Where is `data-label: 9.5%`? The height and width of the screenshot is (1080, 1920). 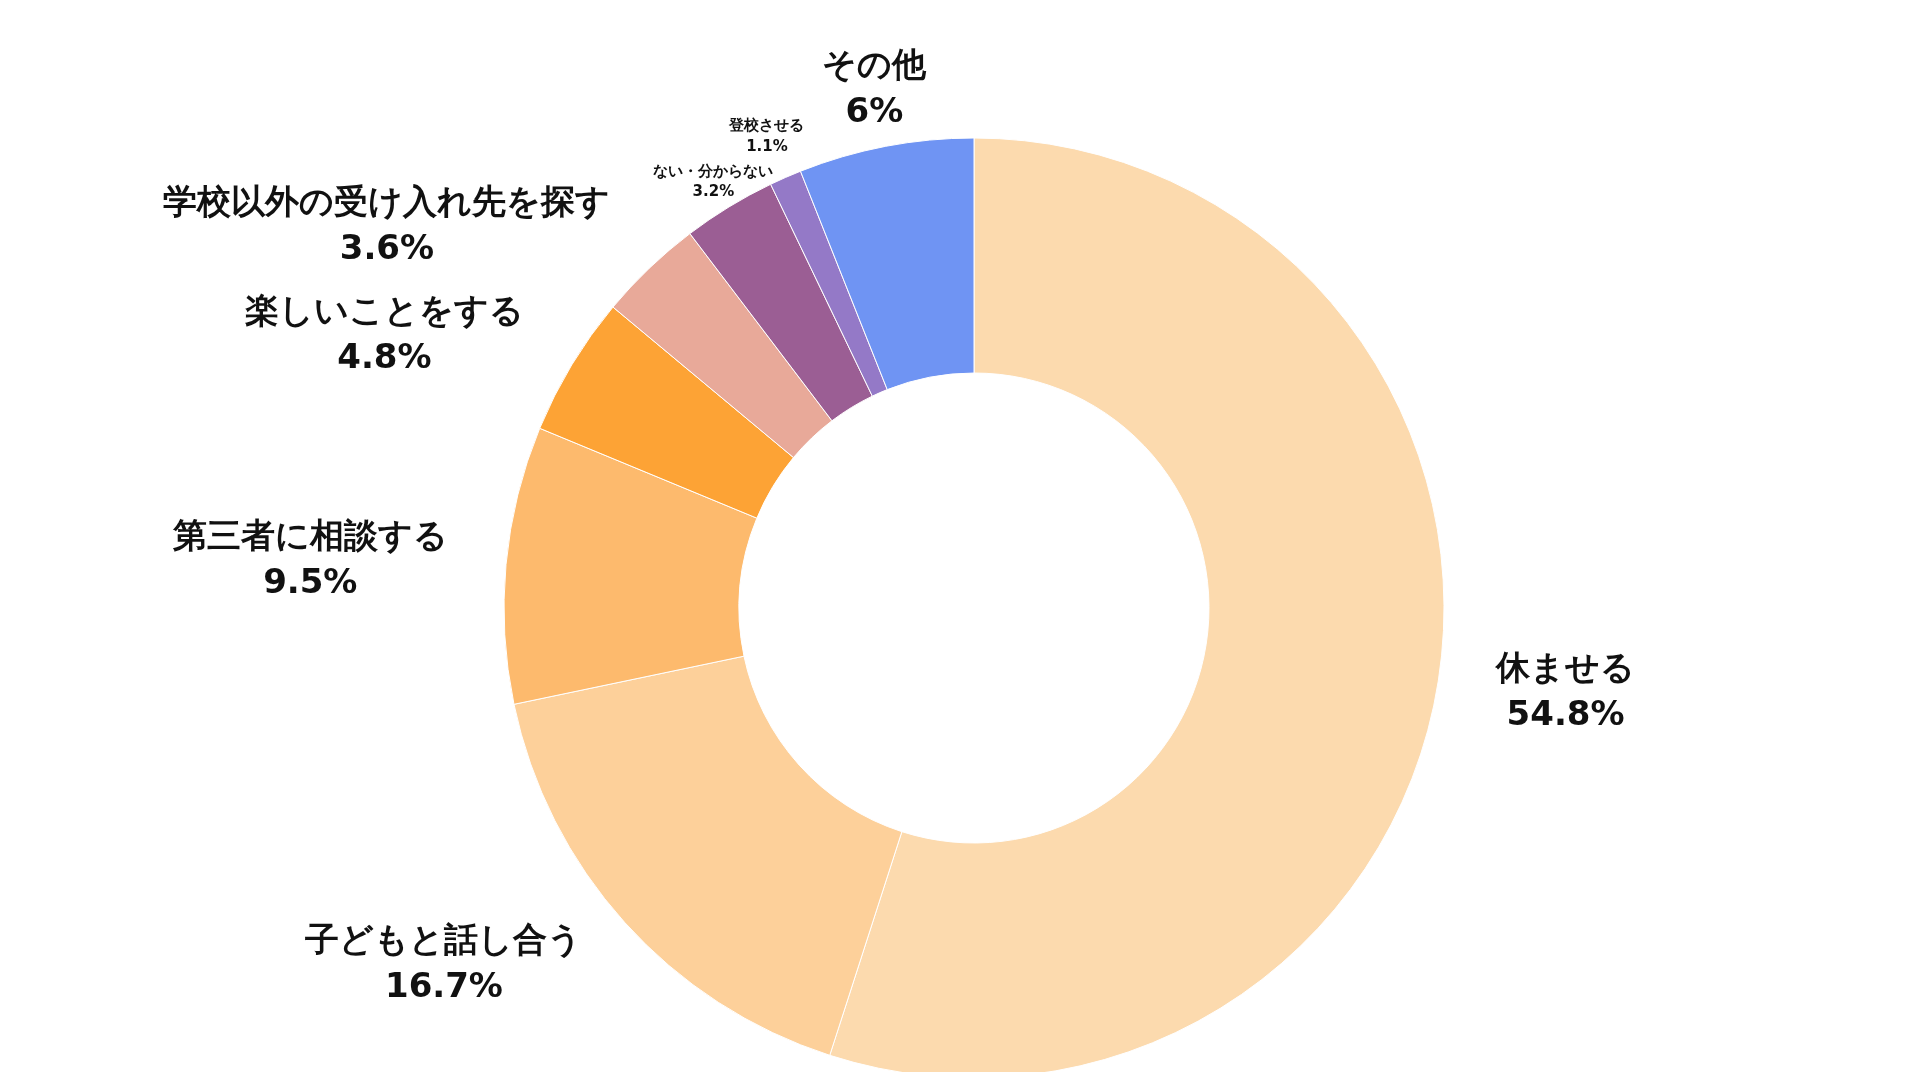
data-label: 9.5% is located at coordinates (310, 581).